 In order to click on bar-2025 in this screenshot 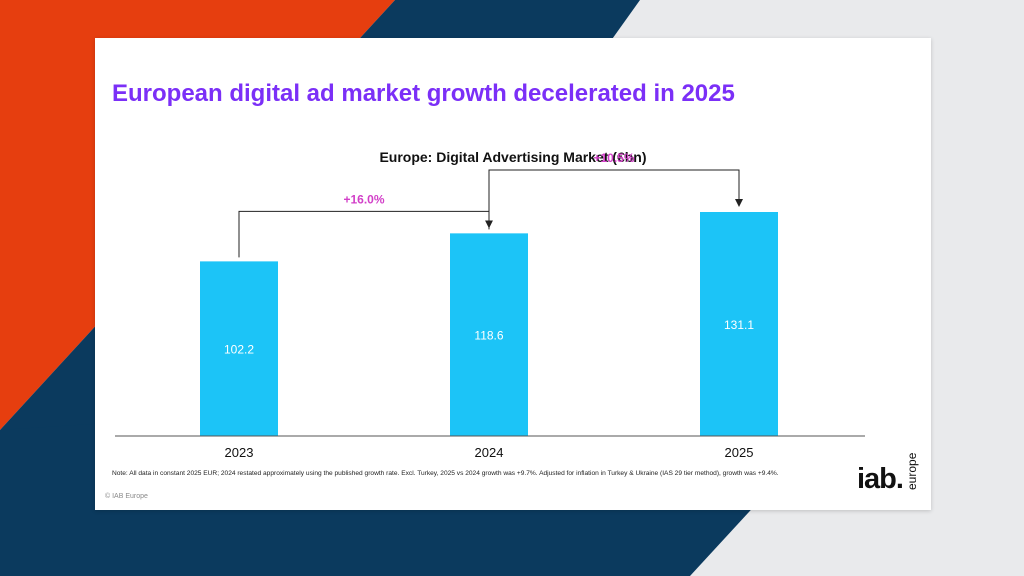, I will do `click(739, 324)`.